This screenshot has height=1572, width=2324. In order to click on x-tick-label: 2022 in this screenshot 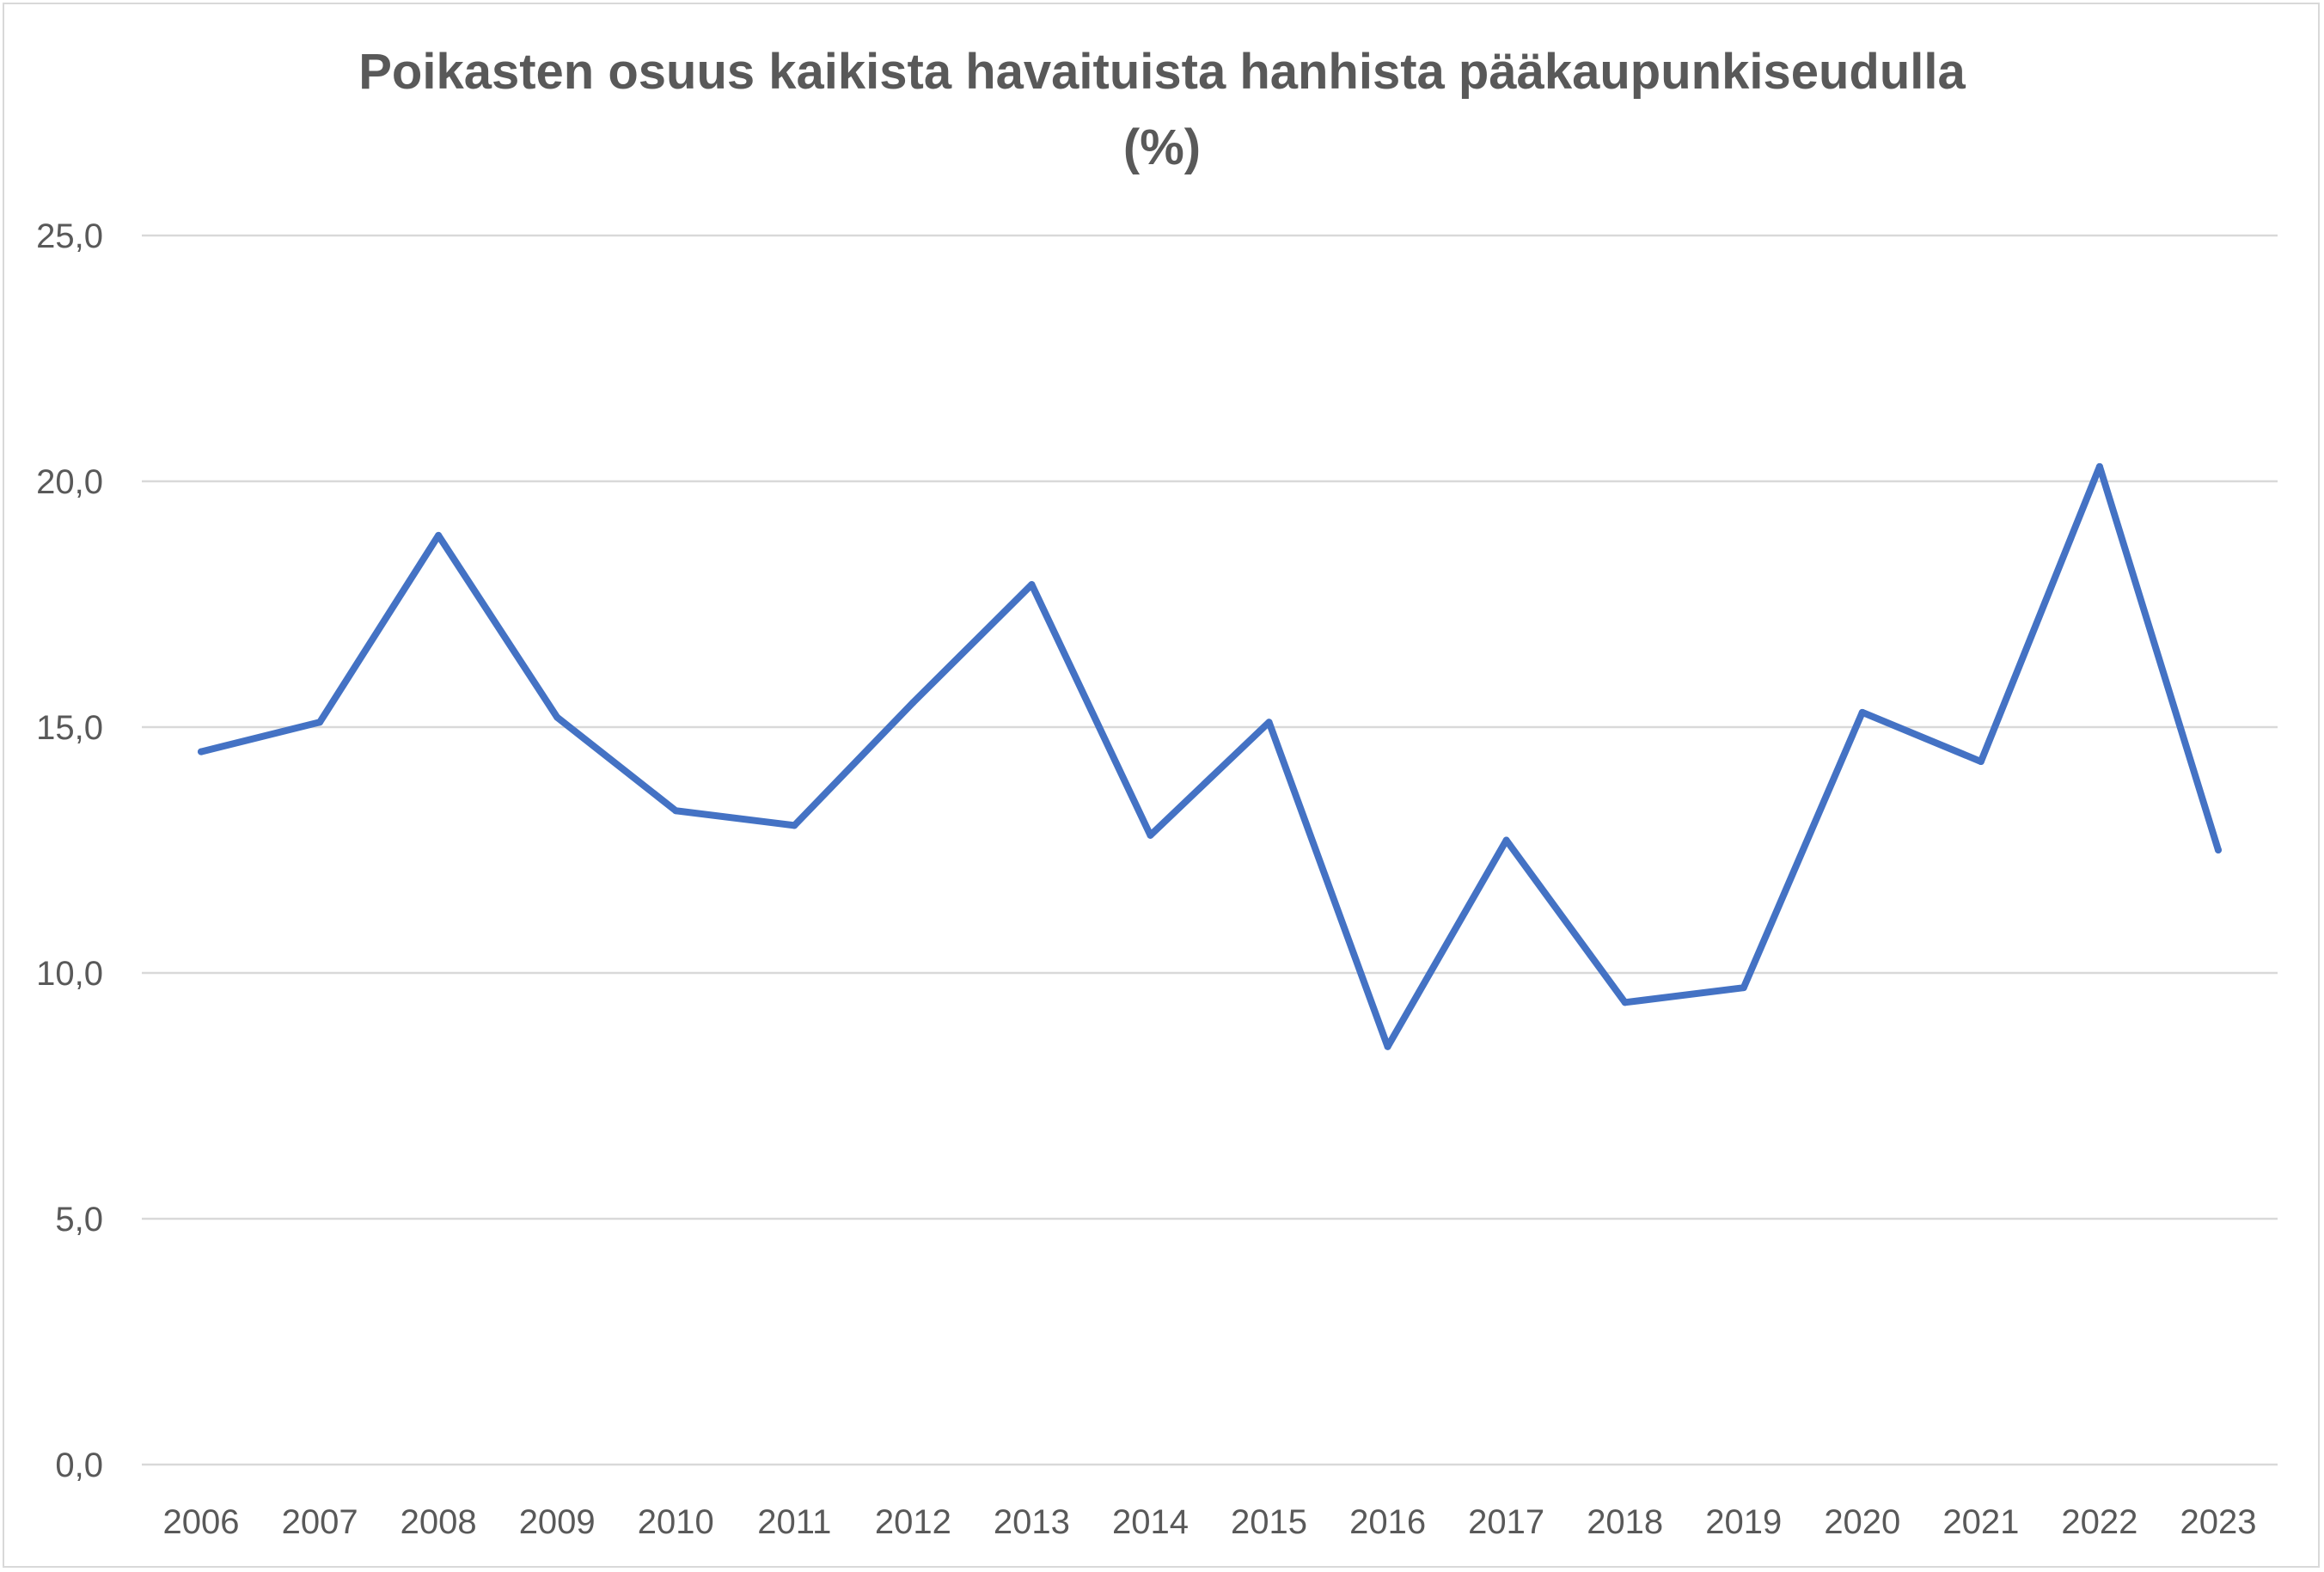, I will do `click(2099, 1522)`.